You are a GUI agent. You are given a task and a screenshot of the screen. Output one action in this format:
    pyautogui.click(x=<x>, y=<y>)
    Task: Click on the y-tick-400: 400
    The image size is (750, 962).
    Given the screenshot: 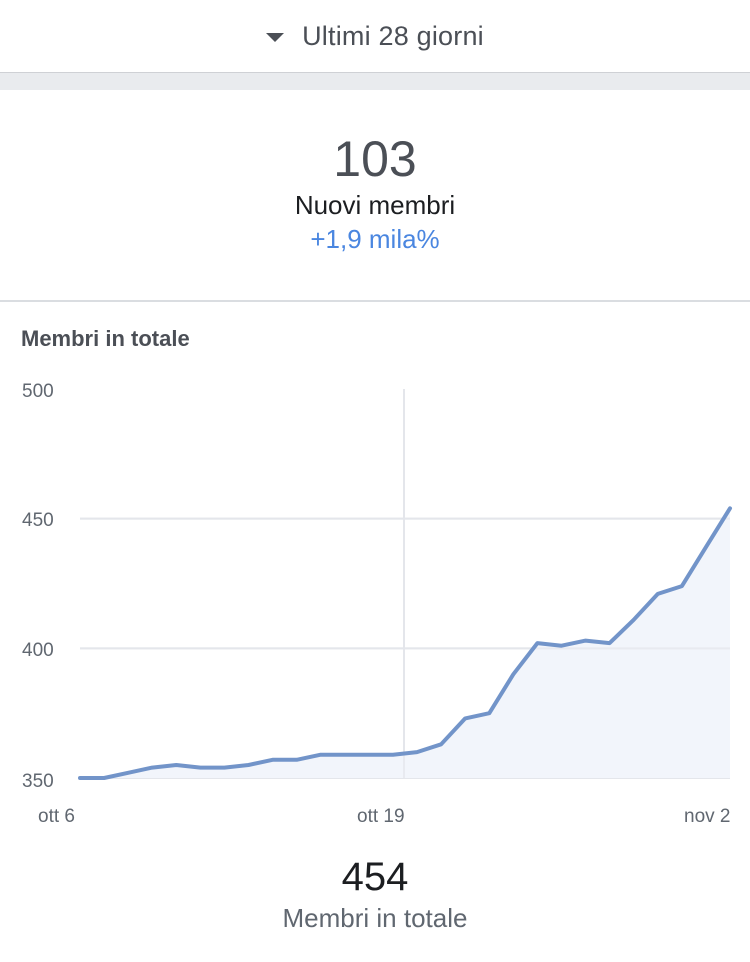 What is the action you would take?
    pyautogui.click(x=38, y=650)
    